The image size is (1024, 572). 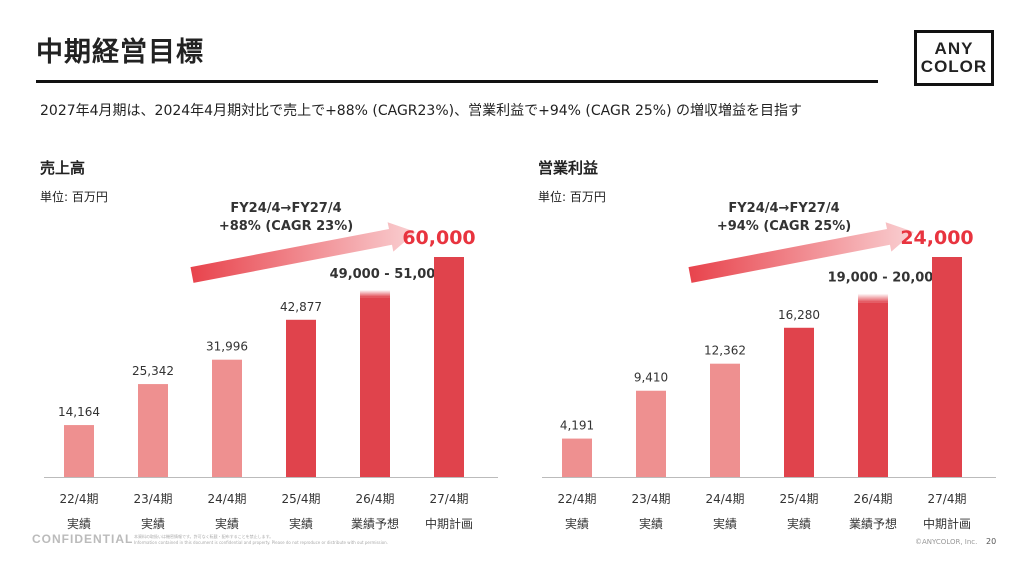 What do you see at coordinates (572, 197) in the screenshot?
I see `profit-chart-unit: 単位: 百万円` at bounding box center [572, 197].